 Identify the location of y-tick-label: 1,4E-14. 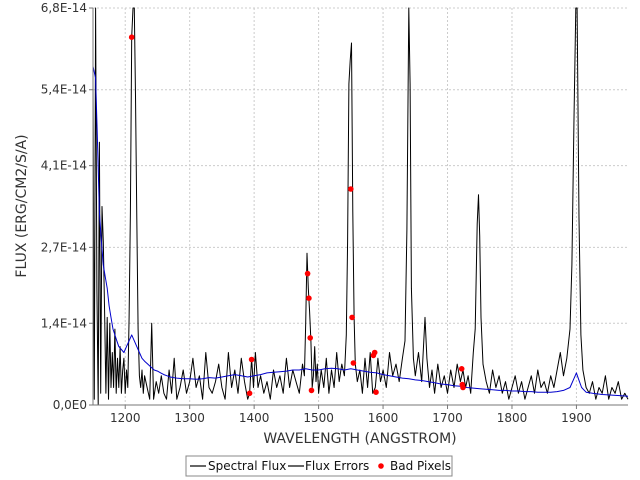
(64, 323).